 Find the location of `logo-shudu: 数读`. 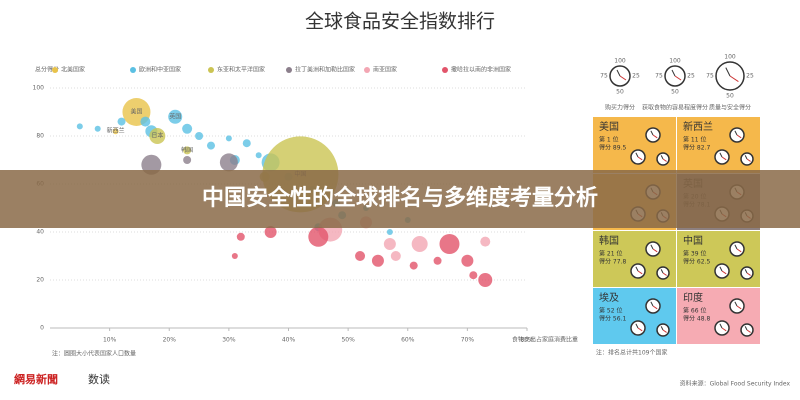

logo-shudu: 数读 is located at coordinates (99, 379).